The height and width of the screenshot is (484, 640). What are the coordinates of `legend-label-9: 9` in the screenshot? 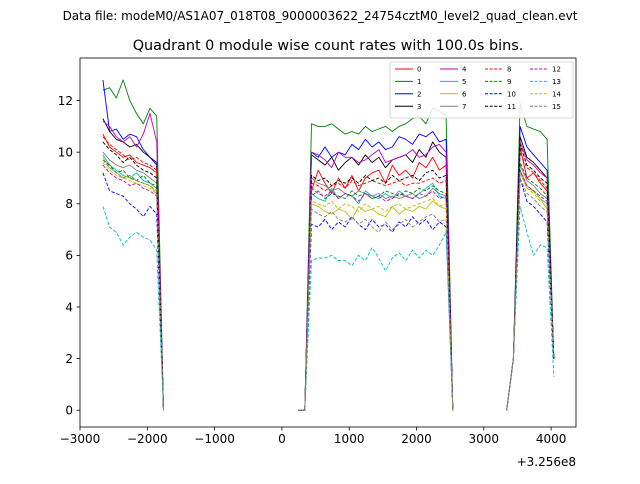 It's located at (509, 82).